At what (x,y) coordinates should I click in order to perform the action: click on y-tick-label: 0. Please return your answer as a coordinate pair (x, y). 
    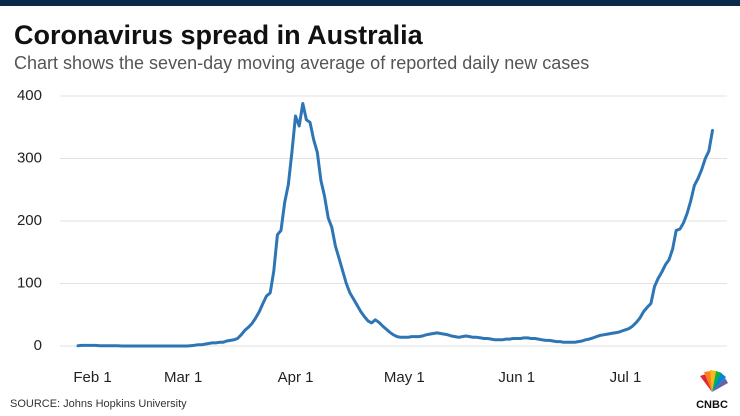
    Looking at the image, I should click on (38, 345).